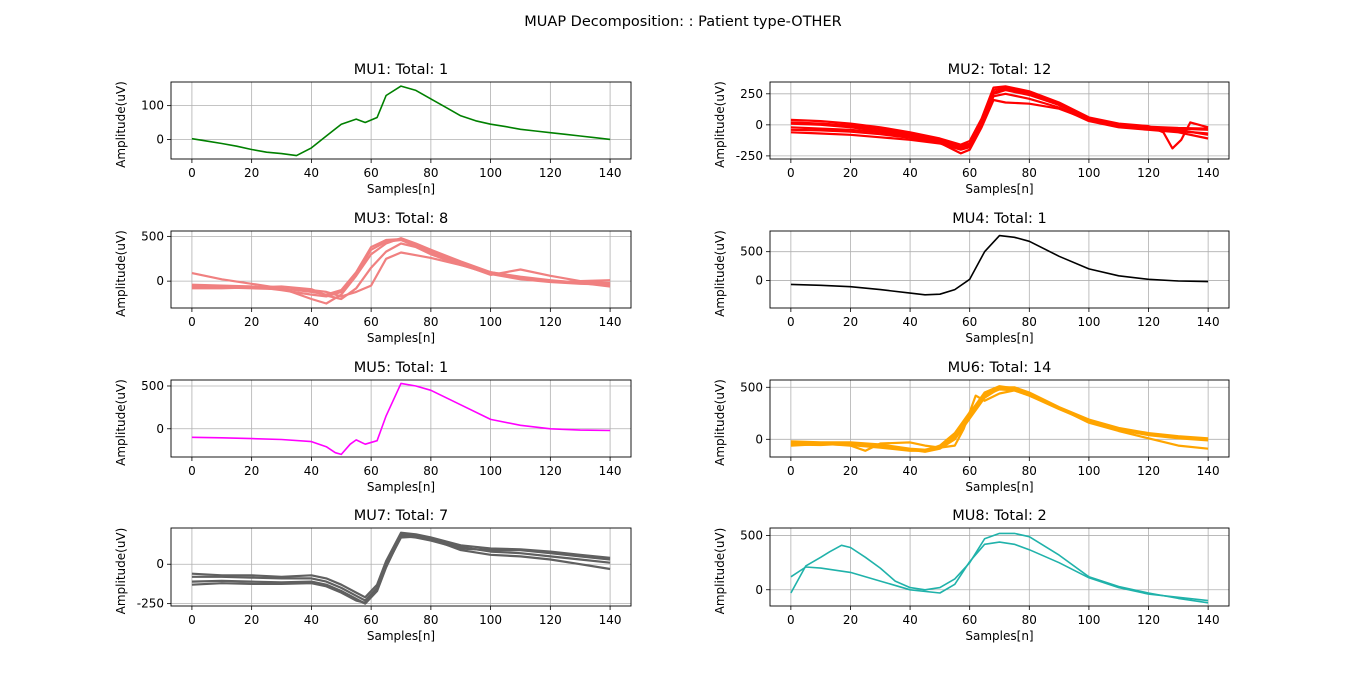 The image size is (1366, 681). What do you see at coordinates (152, 106) in the screenshot?
I see `y-tick-label: 100` at bounding box center [152, 106].